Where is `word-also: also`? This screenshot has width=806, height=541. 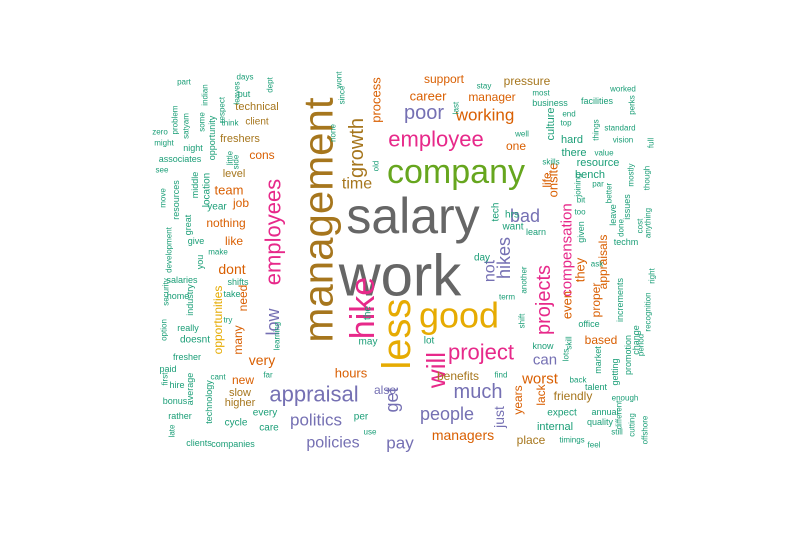
word-also: also is located at coordinates (385, 390).